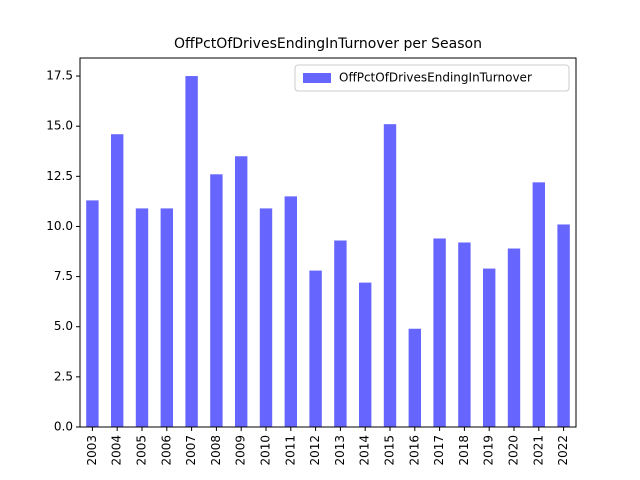 This screenshot has width=640, height=480. What do you see at coordinates (63, 276) in the screenshot?
I see `y-tick-label: 7.5` at bounding box center [63, 276].